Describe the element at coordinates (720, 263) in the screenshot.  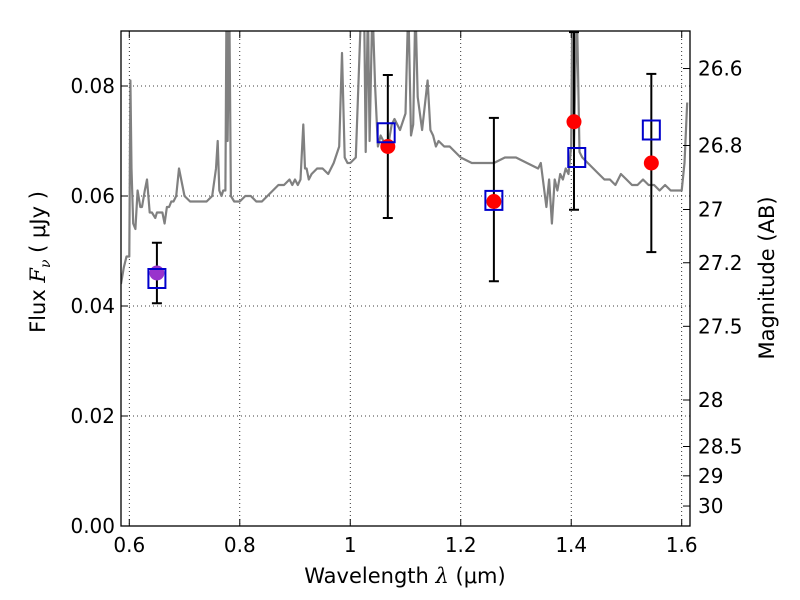
I see `y2-tick-label: 27.2` at that location.